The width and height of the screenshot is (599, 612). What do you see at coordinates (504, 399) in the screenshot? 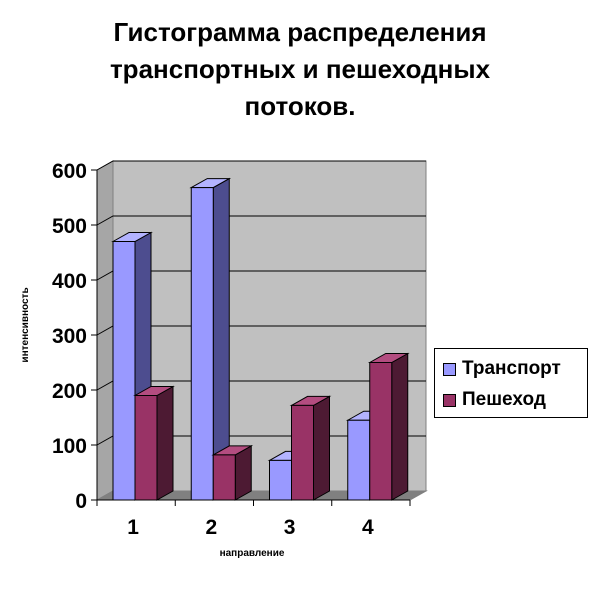
I see `legend-label-pedestrian: Пешеход` at bounding box center [504, 399].